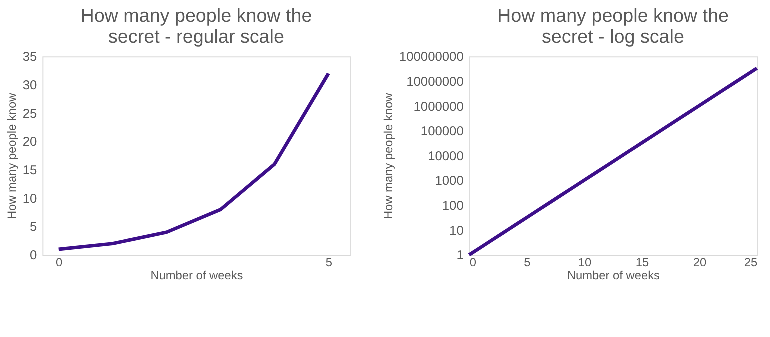 The height and width of the screenshot is (337, 770). What do you see at coordinates (30, 170) in the screenshot?
I see `y-tick-label: 15` at bounding box center [30, 170].